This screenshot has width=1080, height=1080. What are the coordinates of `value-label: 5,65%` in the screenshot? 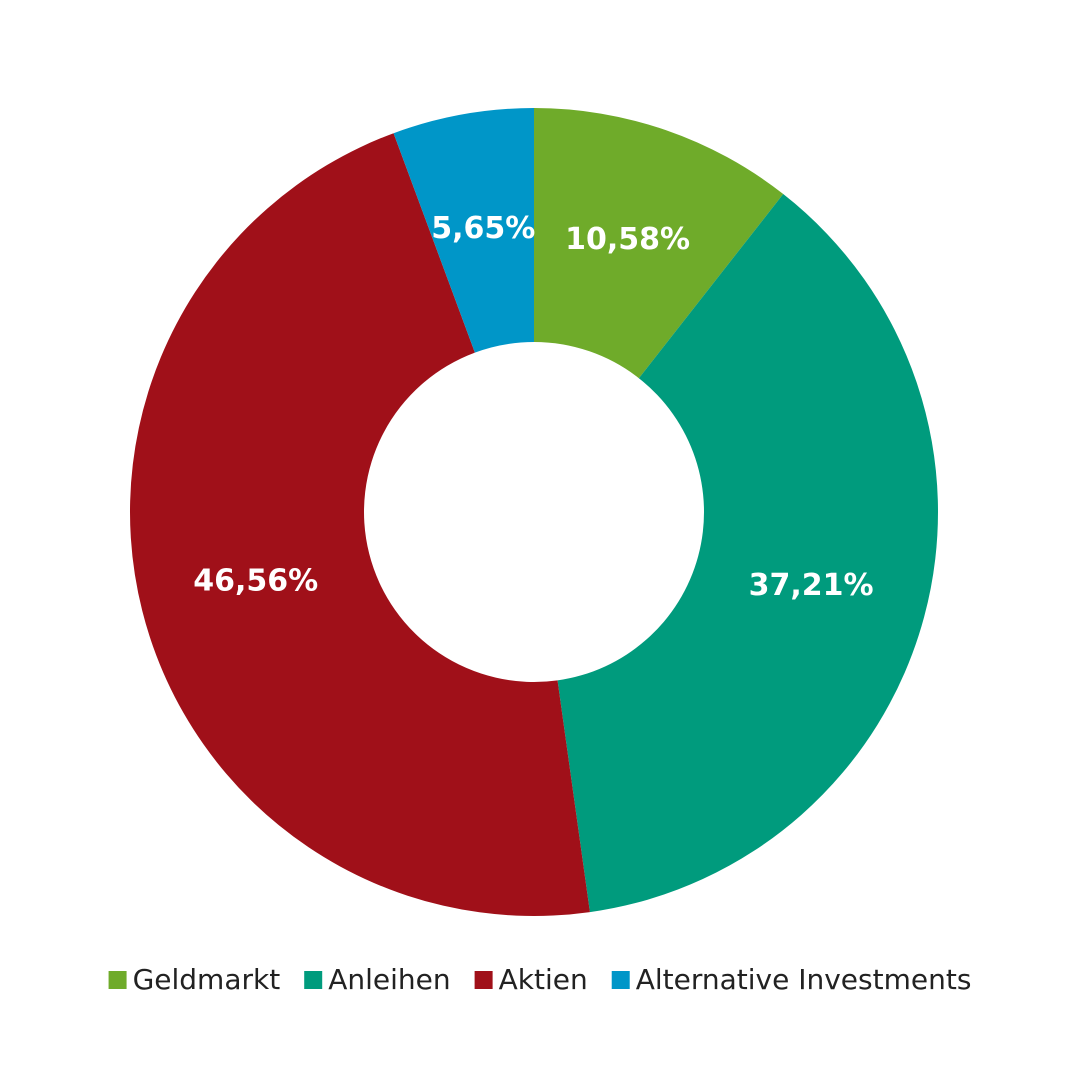 It's located at (483, 228).